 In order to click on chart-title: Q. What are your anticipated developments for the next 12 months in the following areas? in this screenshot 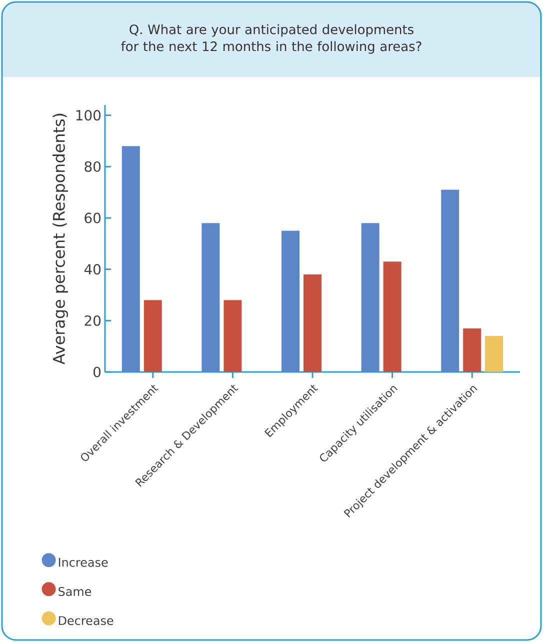, I will do `click(271, 39)`.